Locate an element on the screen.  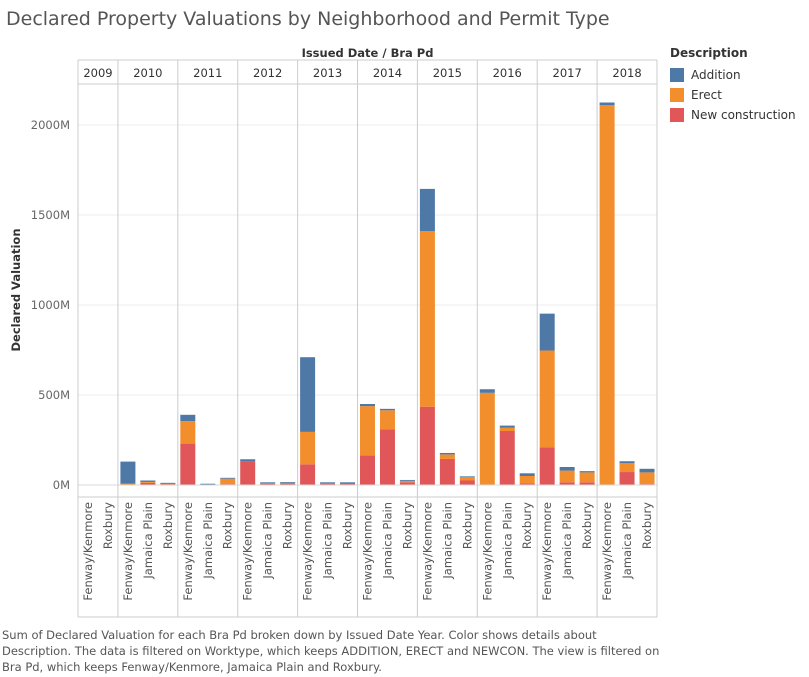
bar-2015-jamaica-plain-erect is located at coordinates (447, 456).